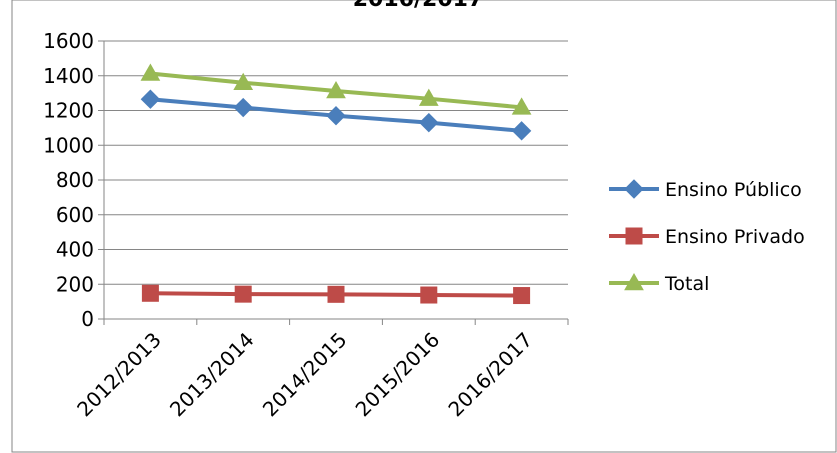 This screenshot has height=453, width=837. I want to click on legend: Ensino Público Ensino Privado Total, so click(707, 237).